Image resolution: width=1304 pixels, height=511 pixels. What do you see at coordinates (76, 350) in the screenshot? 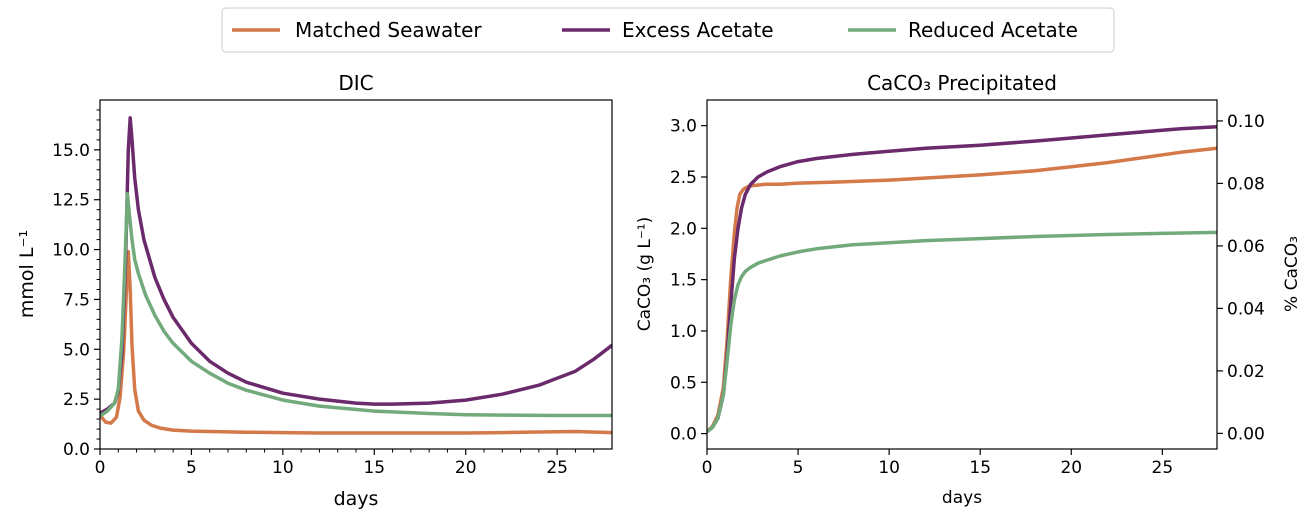
I see `y-tick-label: 5.0` at bounding box center [76, 350].